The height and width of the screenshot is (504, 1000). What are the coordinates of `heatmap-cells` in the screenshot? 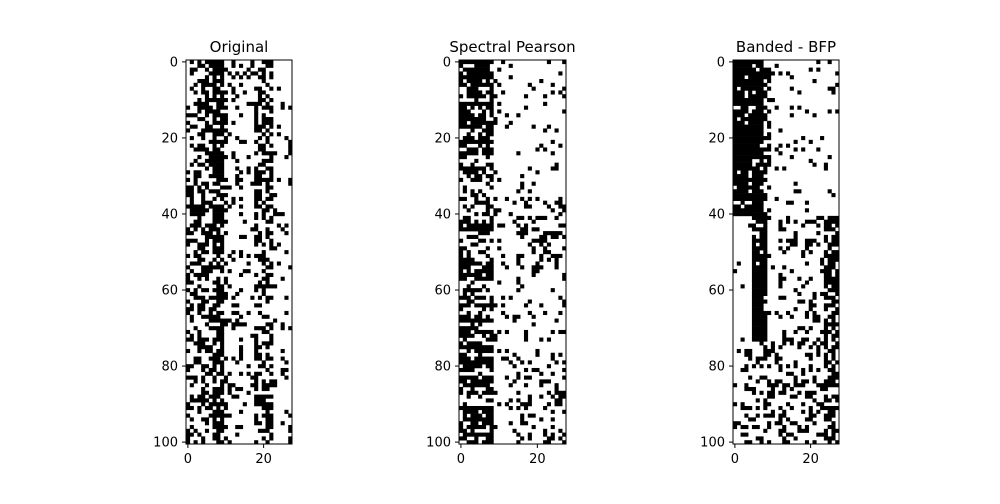 It's located at (513, 252).